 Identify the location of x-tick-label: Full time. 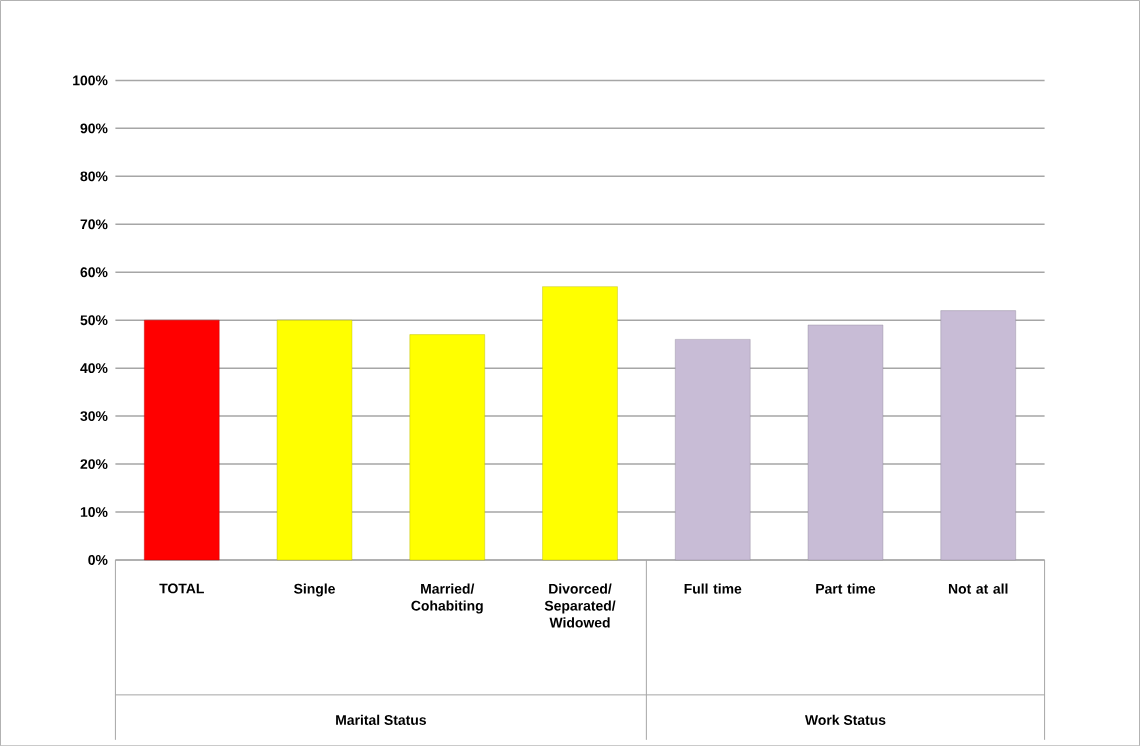
(713, 588).